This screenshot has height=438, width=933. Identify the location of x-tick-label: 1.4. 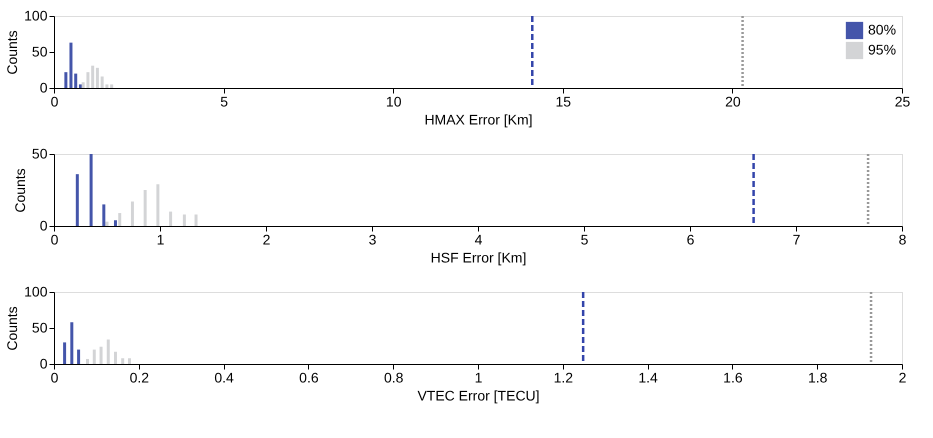
(648, 378).